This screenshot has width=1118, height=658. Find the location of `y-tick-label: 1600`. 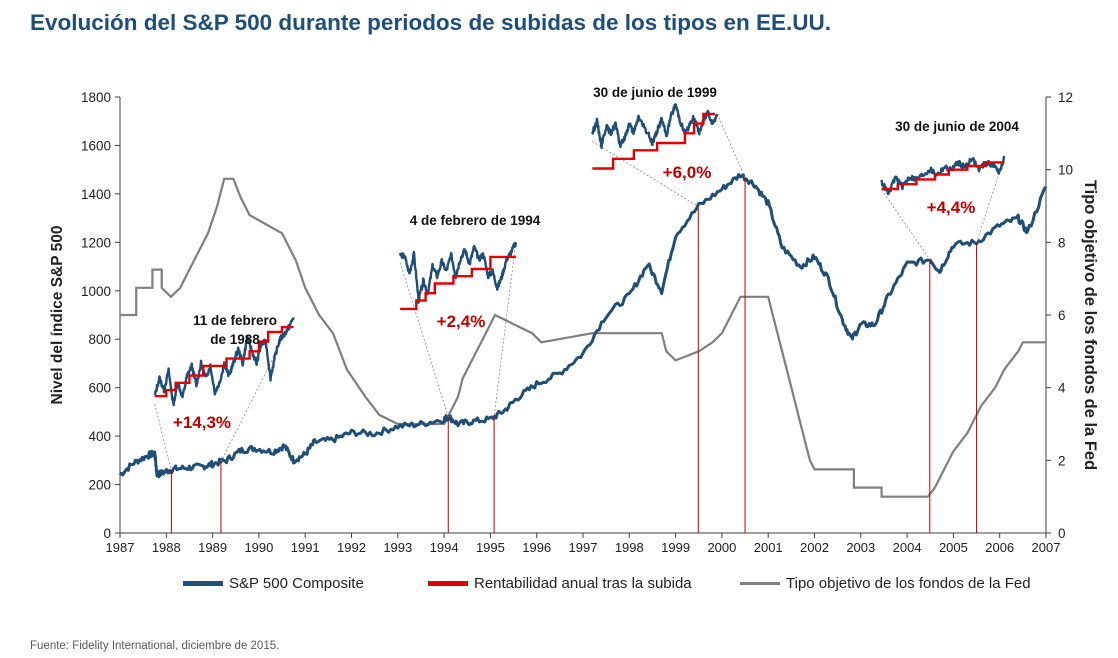

y-tick-label: 1600 is located at coordinates (96, 145).